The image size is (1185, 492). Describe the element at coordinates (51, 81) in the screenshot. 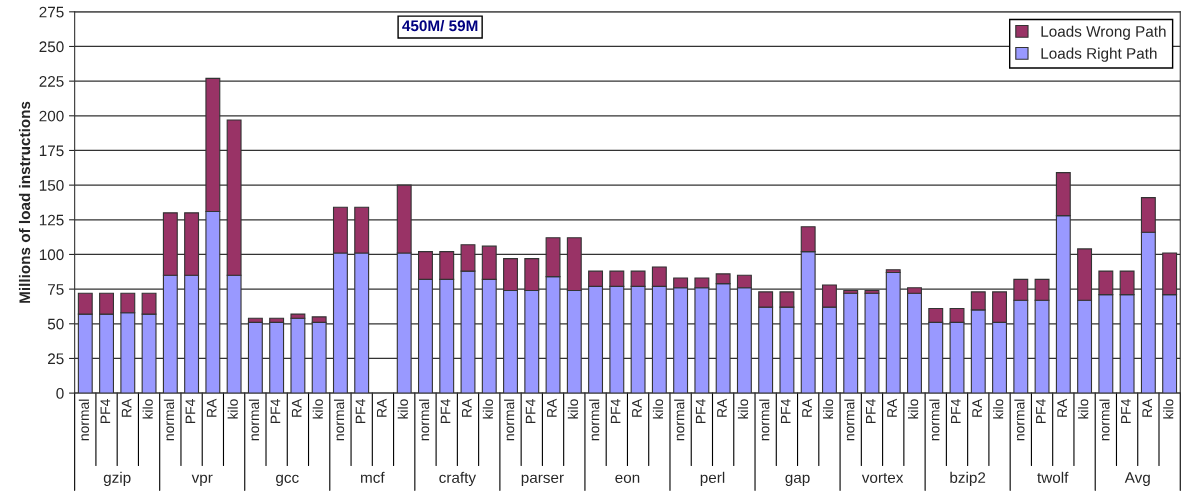

I see `y-tick-label: 225` at that location.